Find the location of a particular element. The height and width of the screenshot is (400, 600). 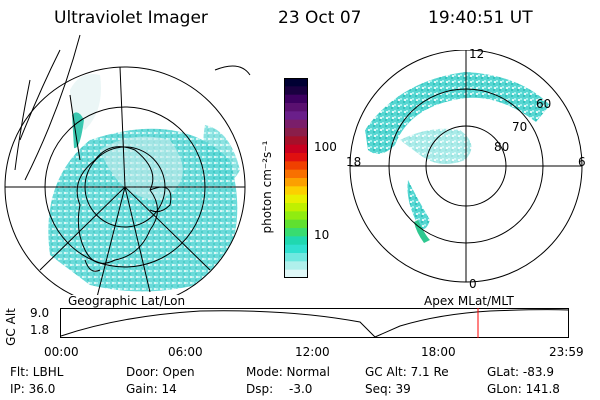

mlat-label-70: 70 is located at coordinates (520, 127).